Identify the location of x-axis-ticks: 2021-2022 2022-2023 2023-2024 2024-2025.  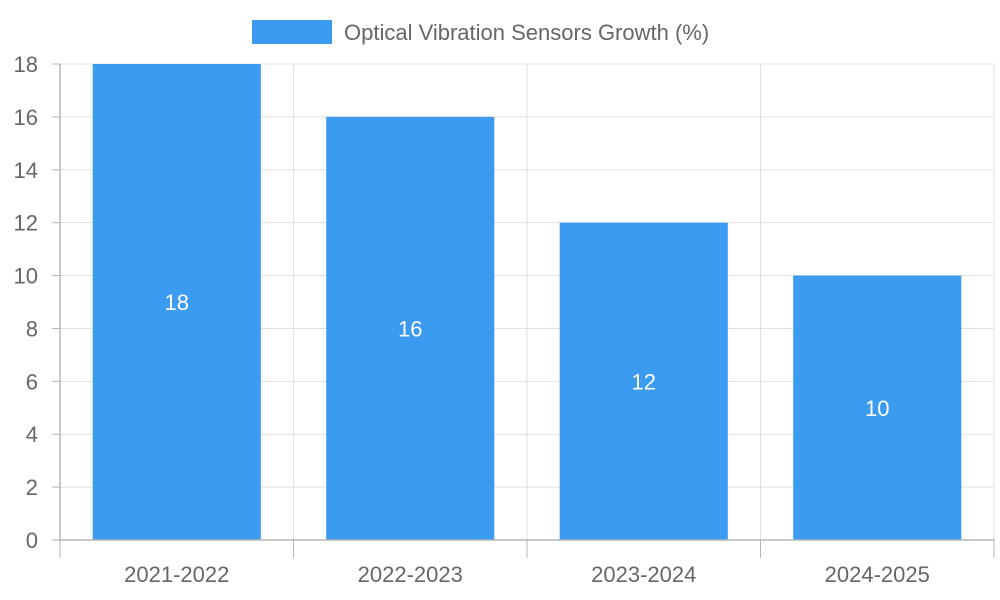
(527, 563).